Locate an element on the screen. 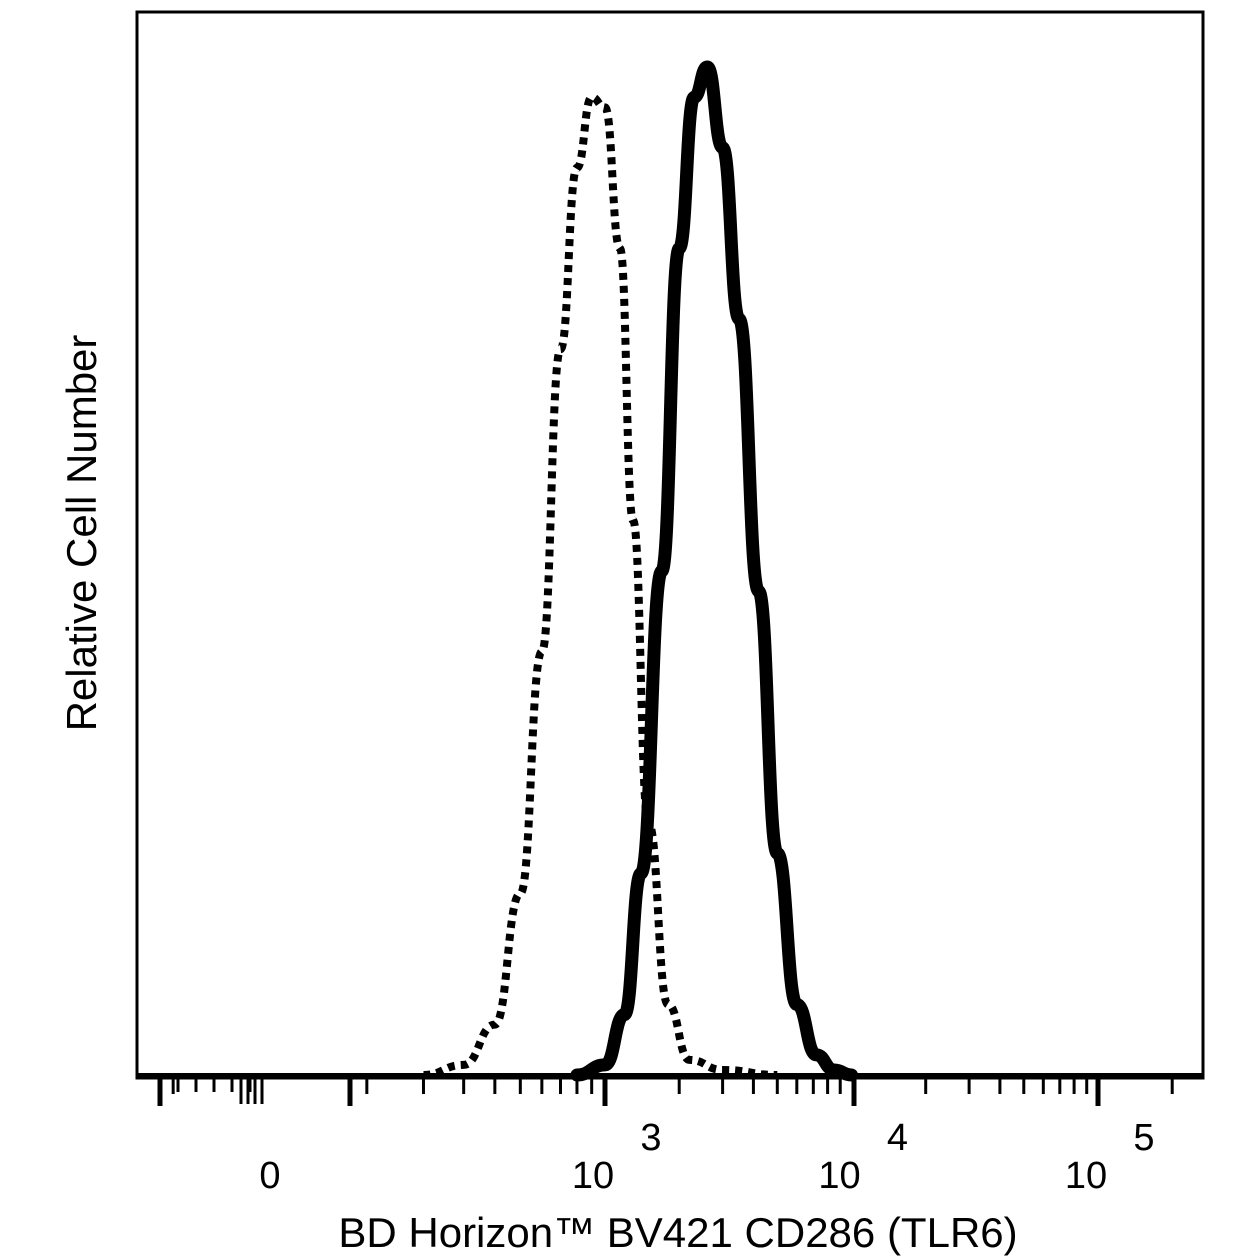 The image size is (1260, 1260). x-axis-title: BD Horizon™ BV421 CD286 (TLR6) is located at coordinates (677, 1232).